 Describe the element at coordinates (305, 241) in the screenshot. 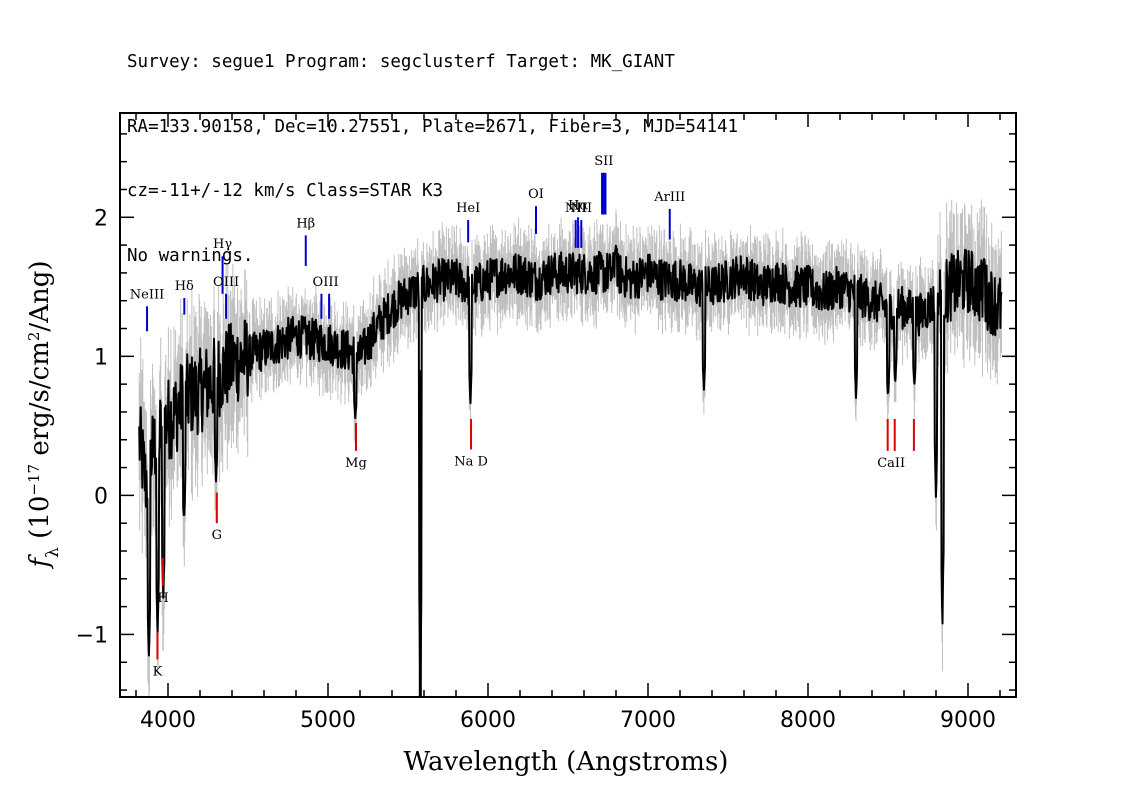

I see `annotation-h-: Hβ` at that location.